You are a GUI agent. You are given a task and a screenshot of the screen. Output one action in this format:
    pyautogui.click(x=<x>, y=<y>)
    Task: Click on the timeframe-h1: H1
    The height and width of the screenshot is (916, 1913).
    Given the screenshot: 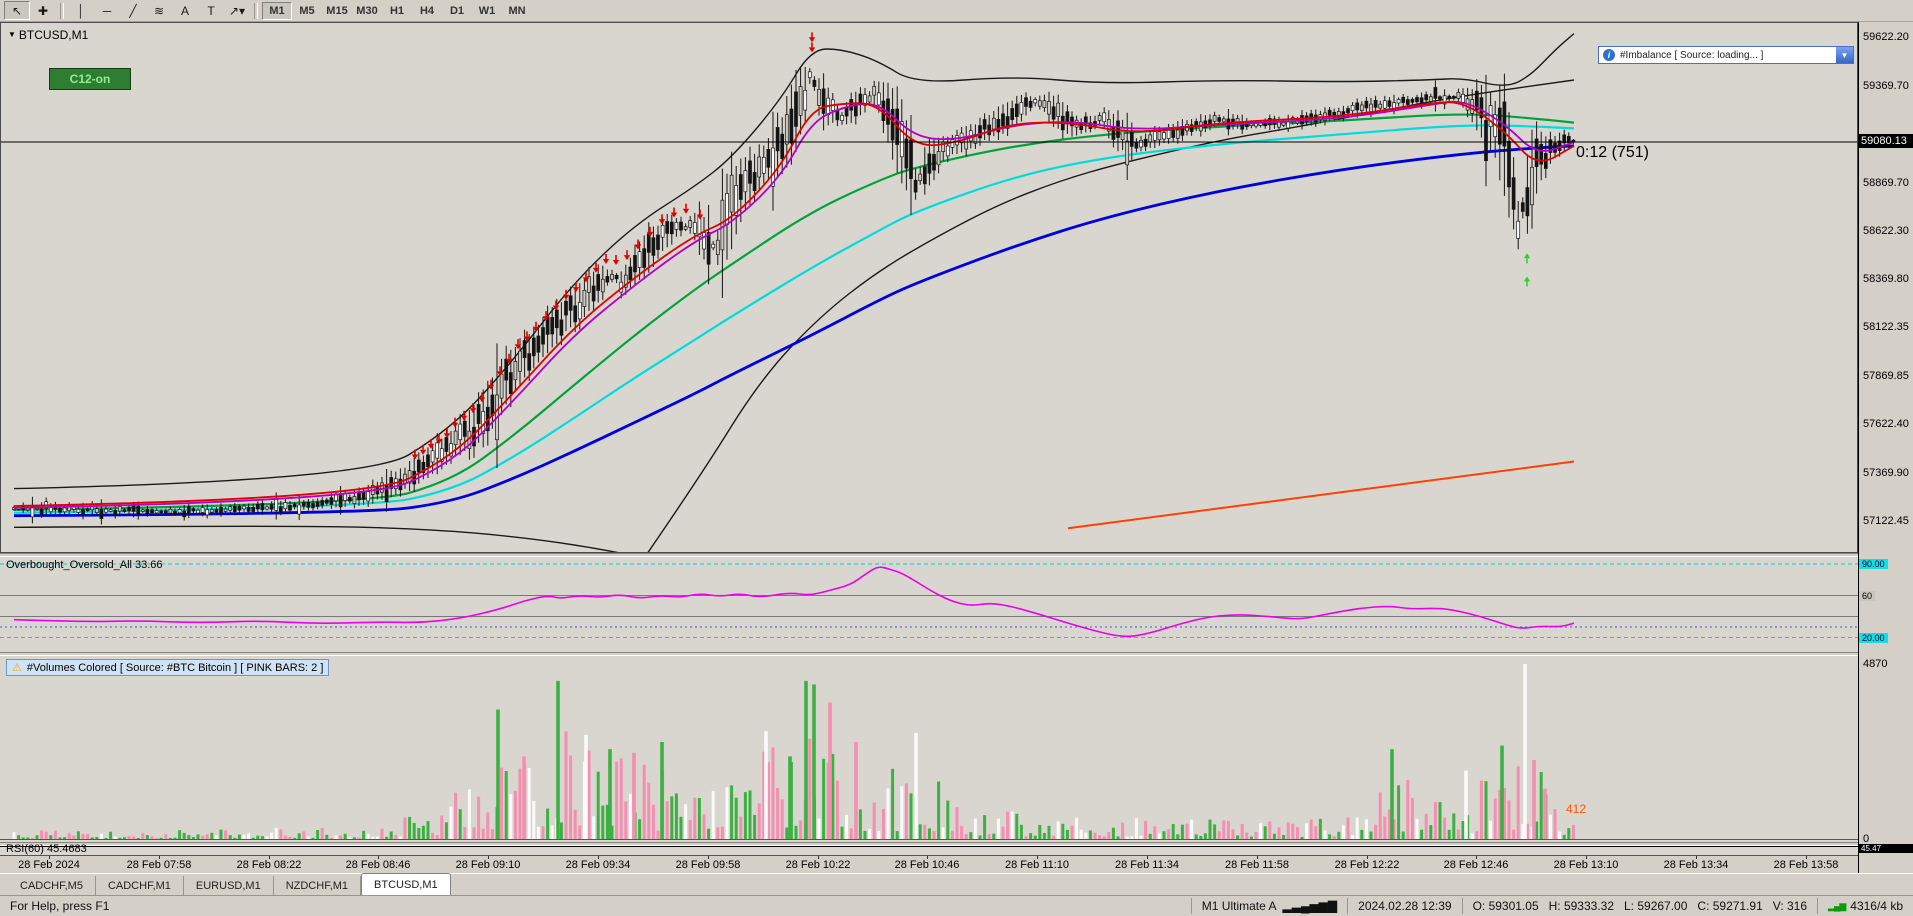 What is the action you would take?
    pyautogui.click(x=397, y=11)
    